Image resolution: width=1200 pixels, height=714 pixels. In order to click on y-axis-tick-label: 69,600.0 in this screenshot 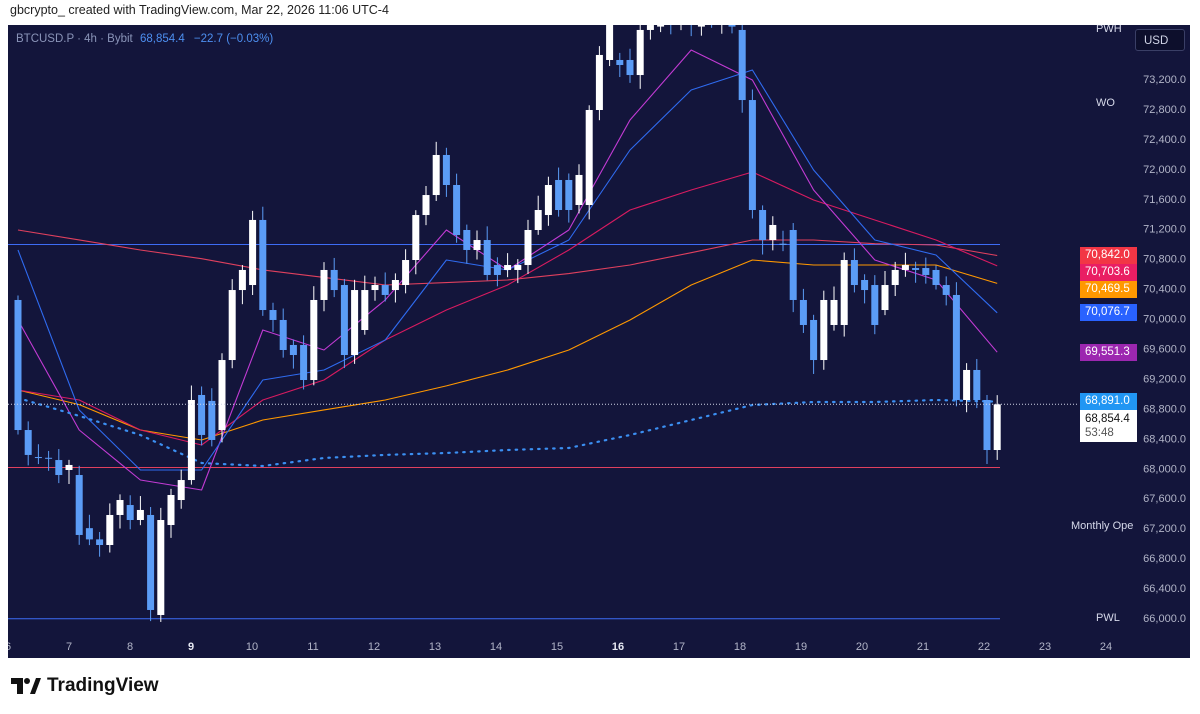, I will do `click(1164, 349)`.